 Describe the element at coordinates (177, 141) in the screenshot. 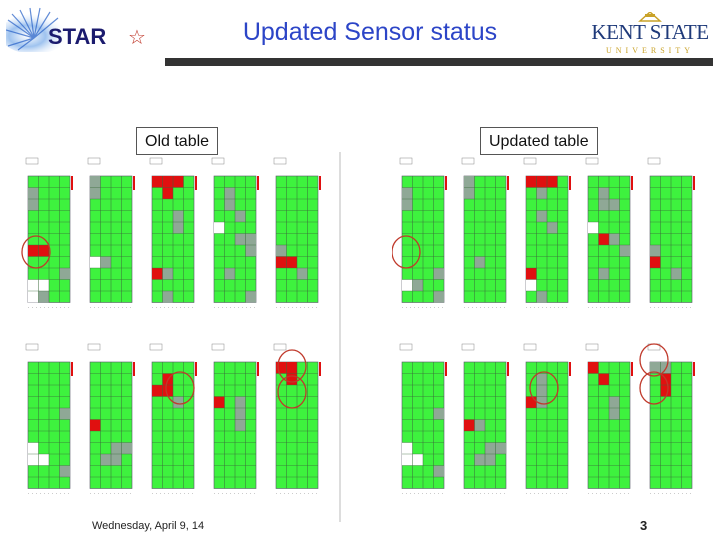

I see `old-table-label: Old table` at that location.